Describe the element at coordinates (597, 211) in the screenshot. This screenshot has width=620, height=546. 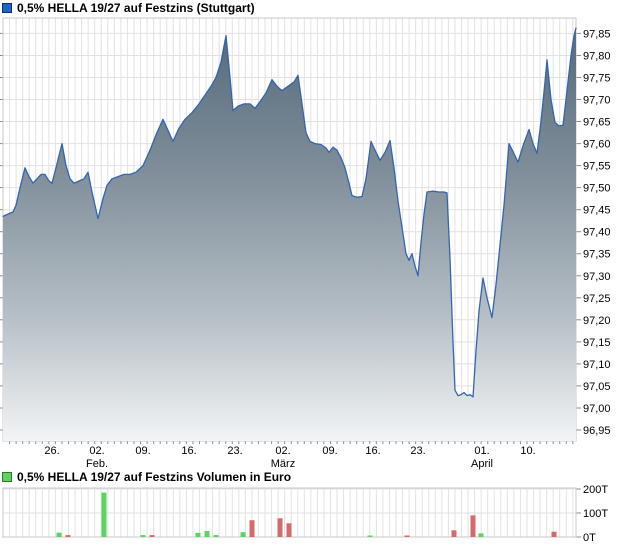
I see `svg-text: 97,45` at that location.